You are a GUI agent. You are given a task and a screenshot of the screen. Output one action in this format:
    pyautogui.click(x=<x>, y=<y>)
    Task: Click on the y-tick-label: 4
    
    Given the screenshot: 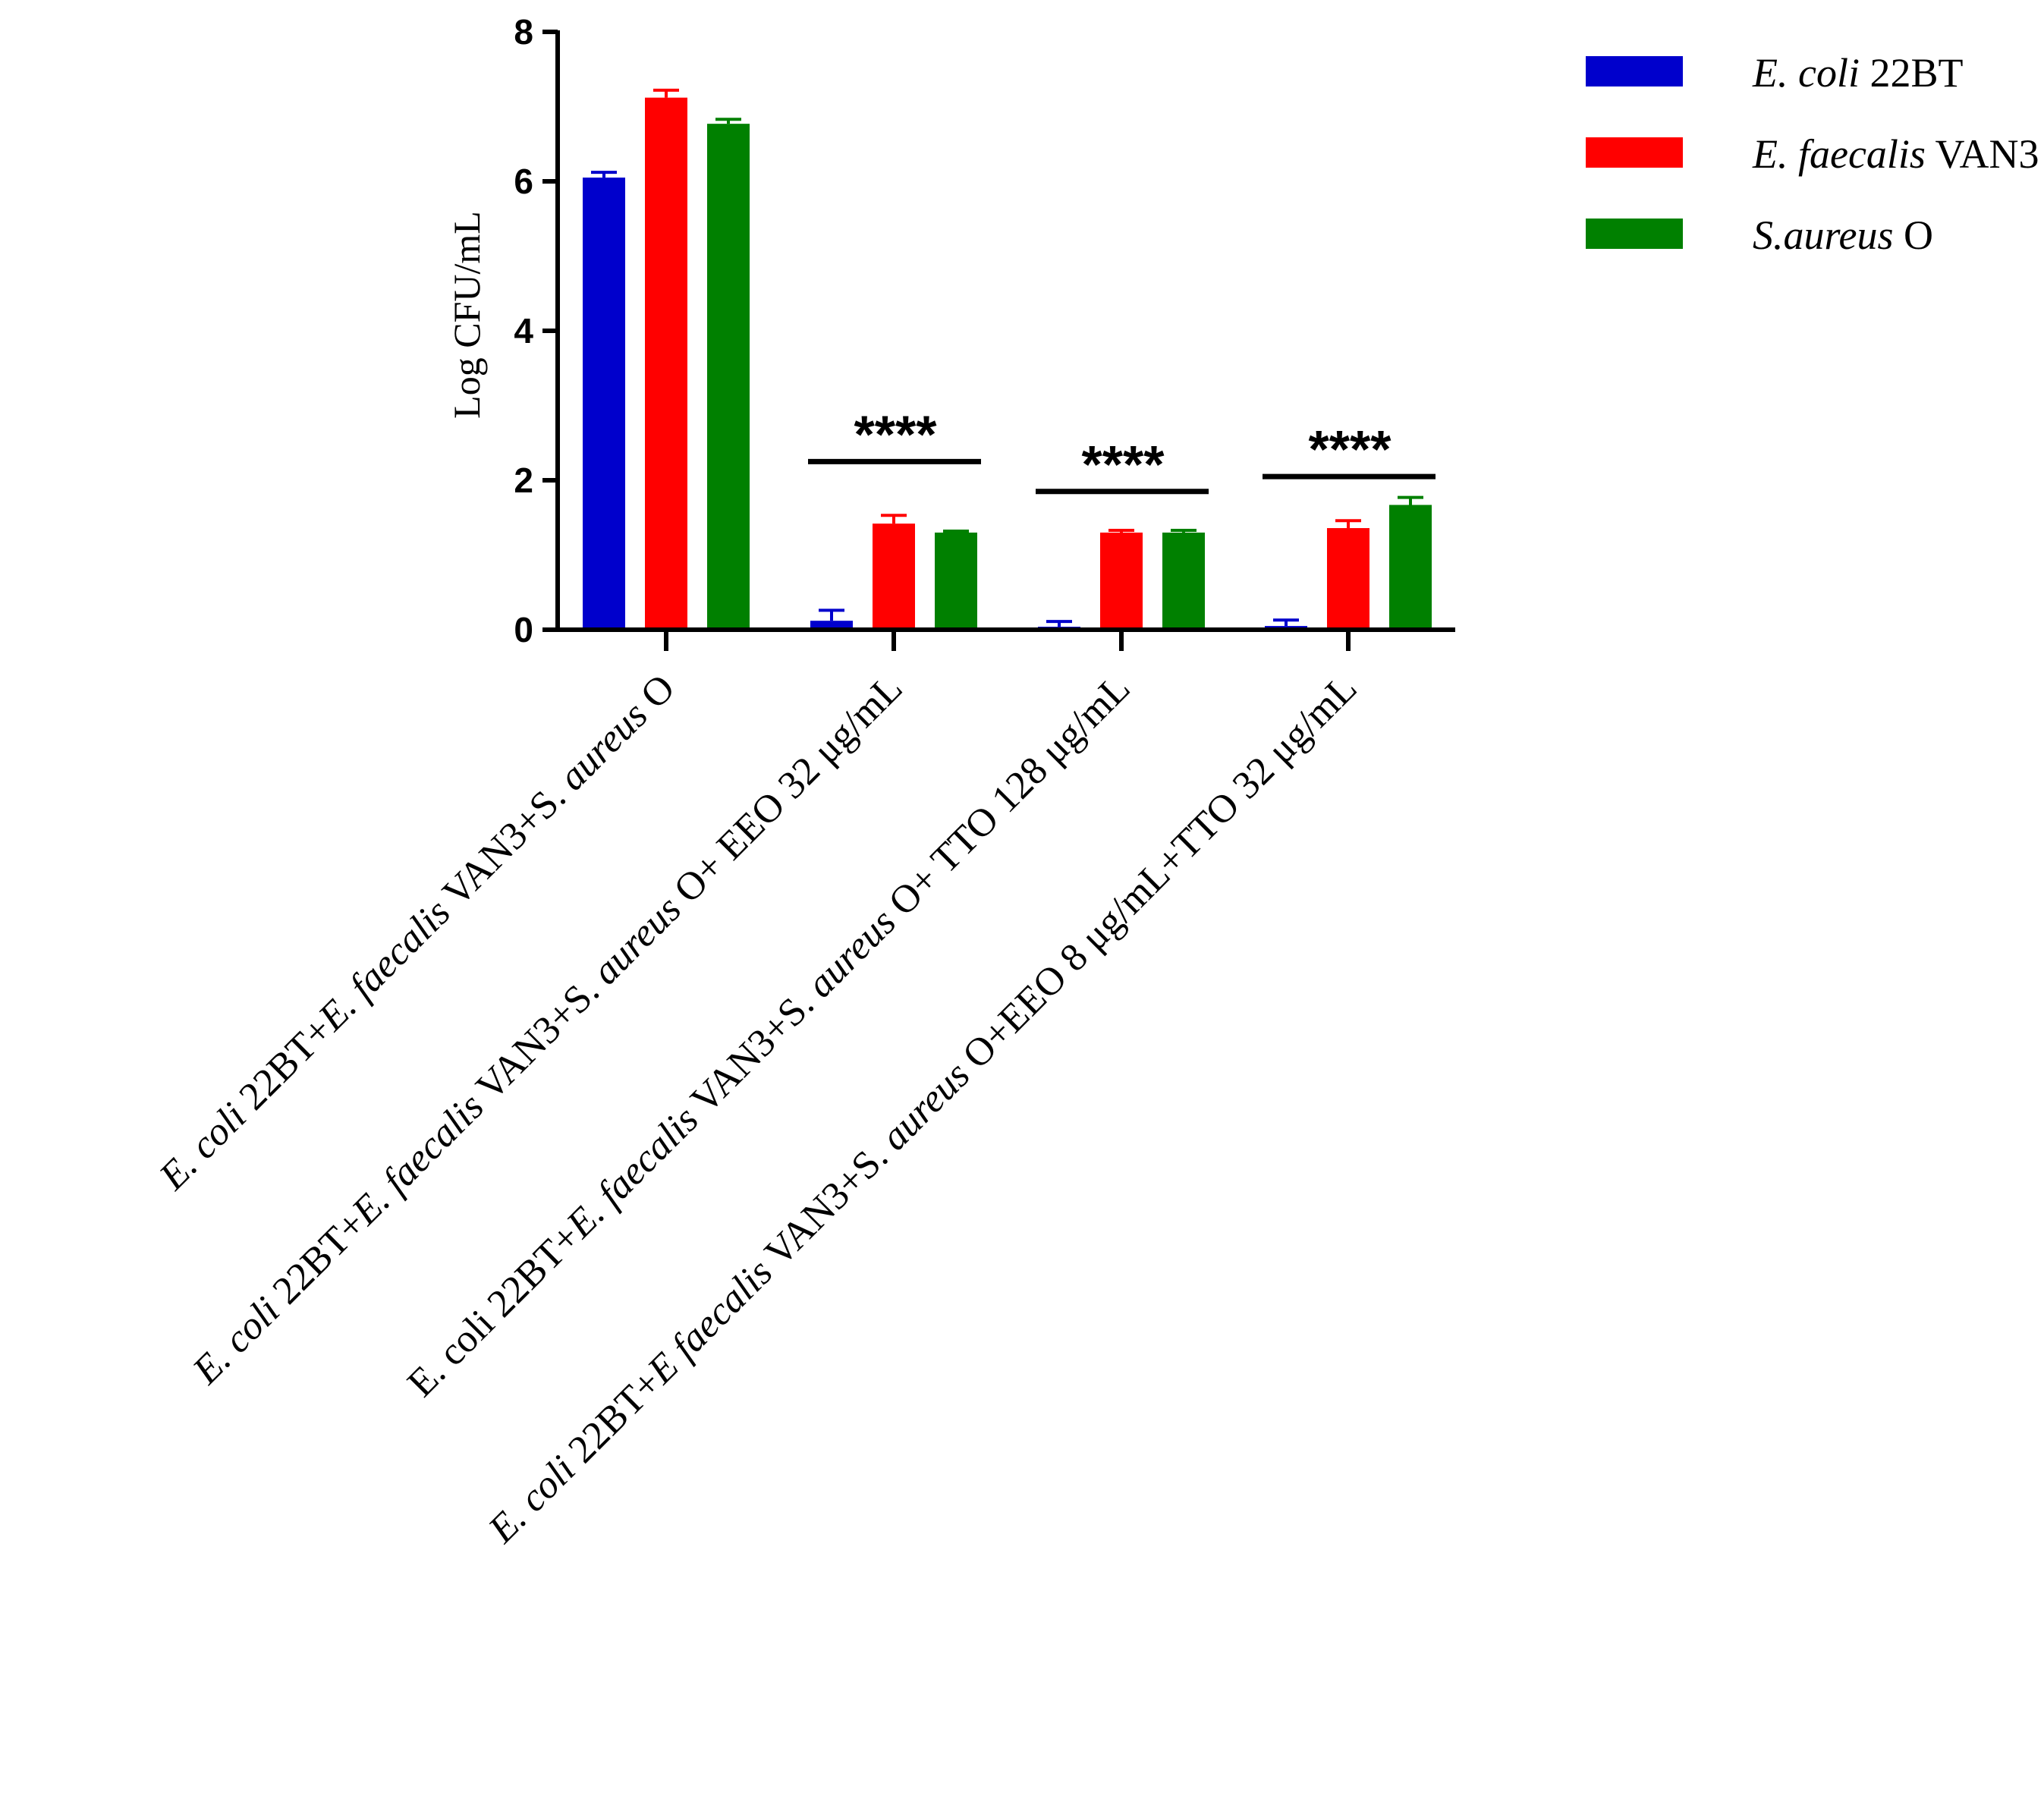 What is the action you would take?
    pyautogui.click(x=523, y=331)
    